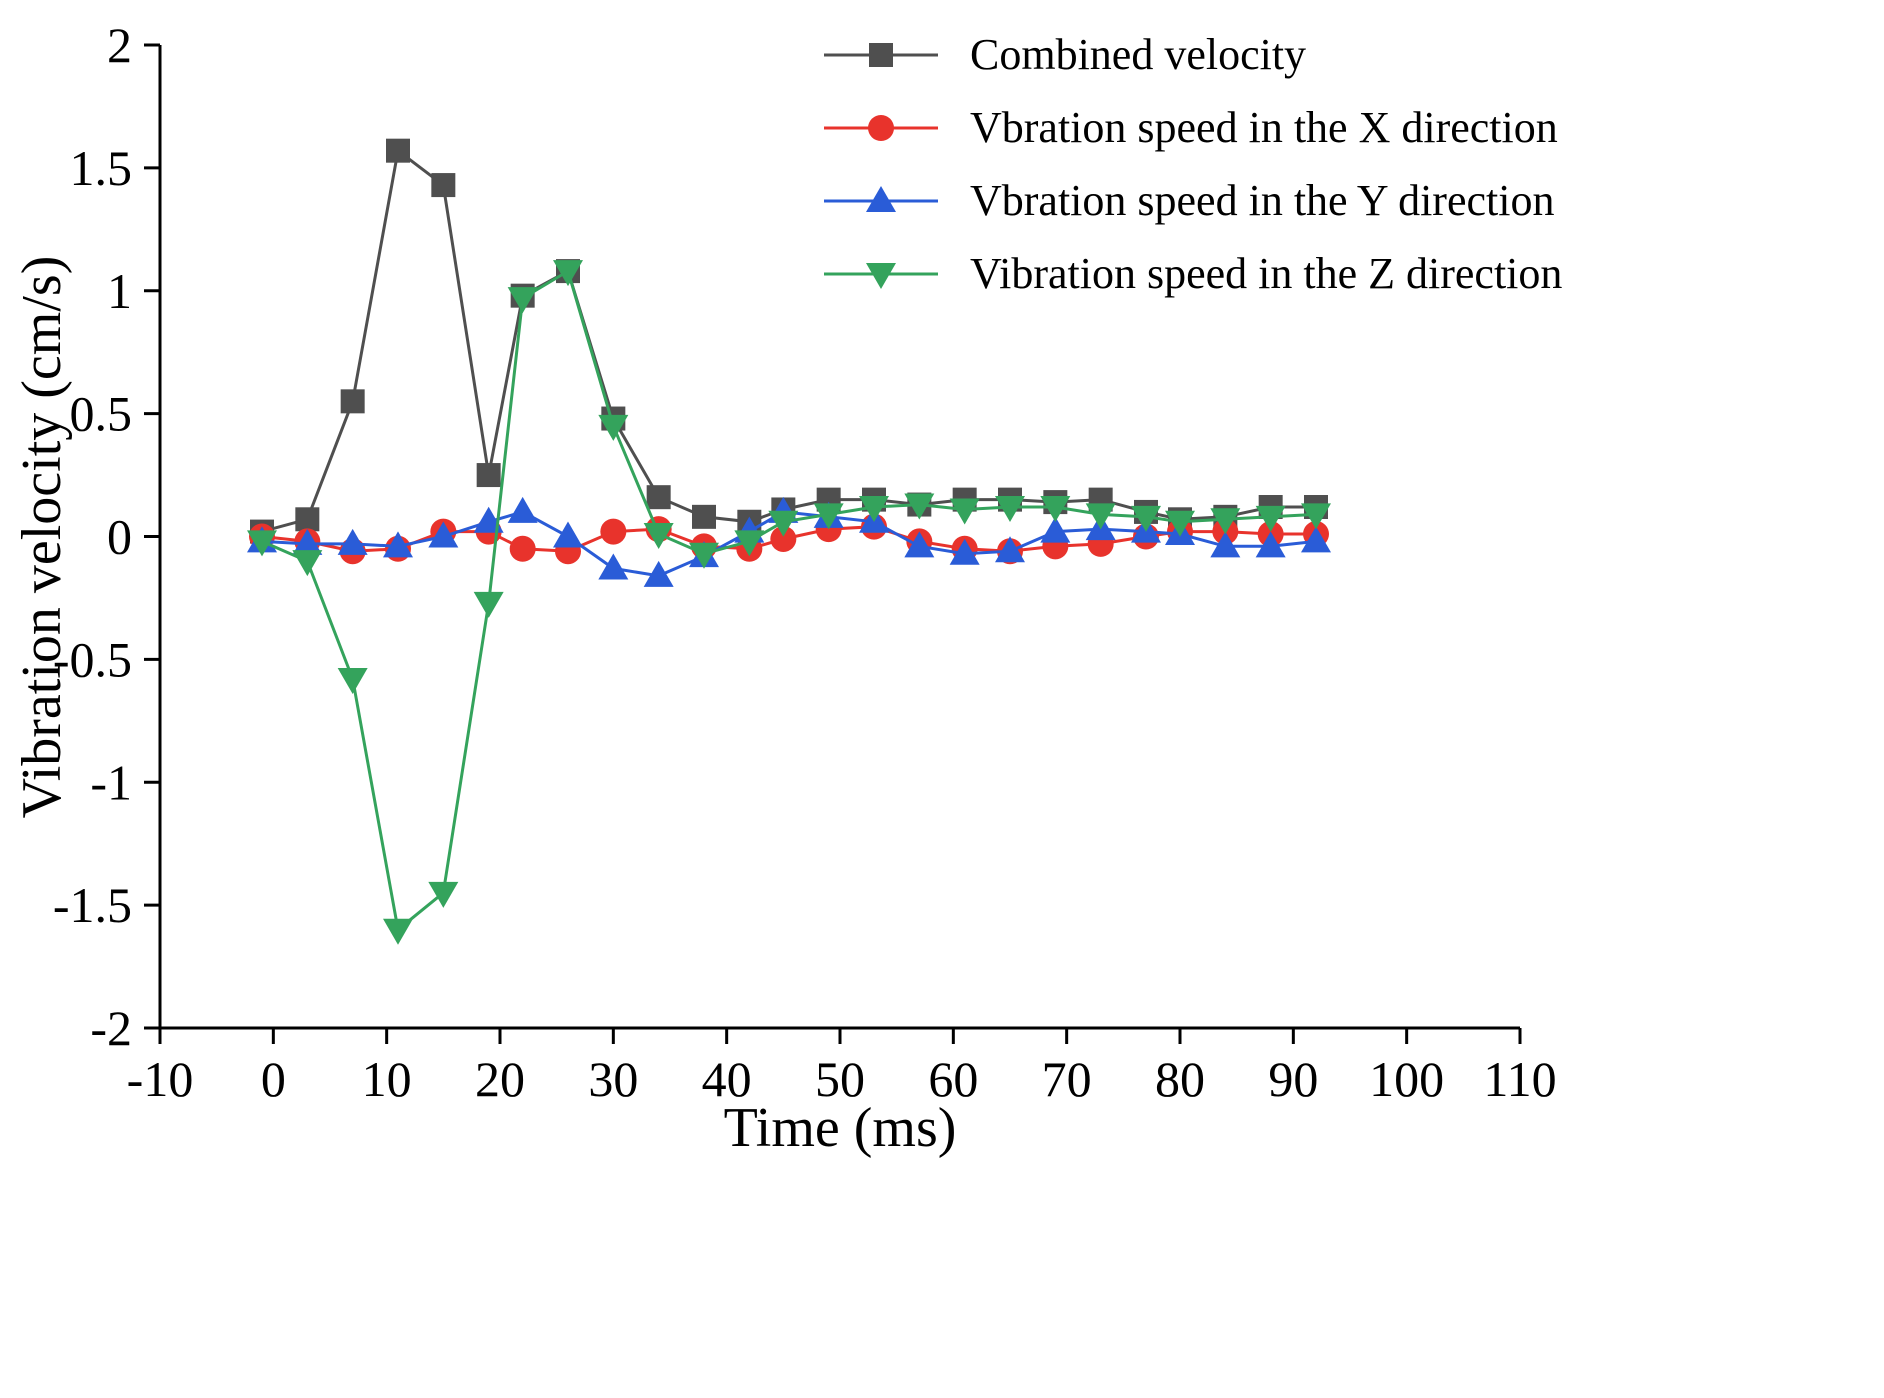 Image resolution: width=1884 pixels, height=1398 pixels. What do you see at coordinates (273, 1079) in the screenshot?
I see `x-tick-label: 0` at bounding box center [273, 1079].